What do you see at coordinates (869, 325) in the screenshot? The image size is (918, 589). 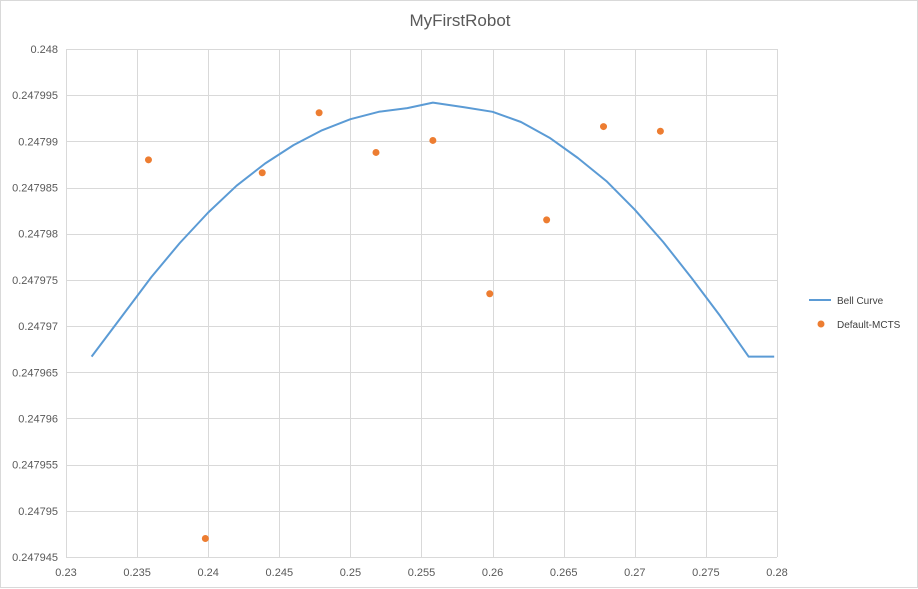 I see `legend-label: Default-MCTS` at bounding box center [869, 325].